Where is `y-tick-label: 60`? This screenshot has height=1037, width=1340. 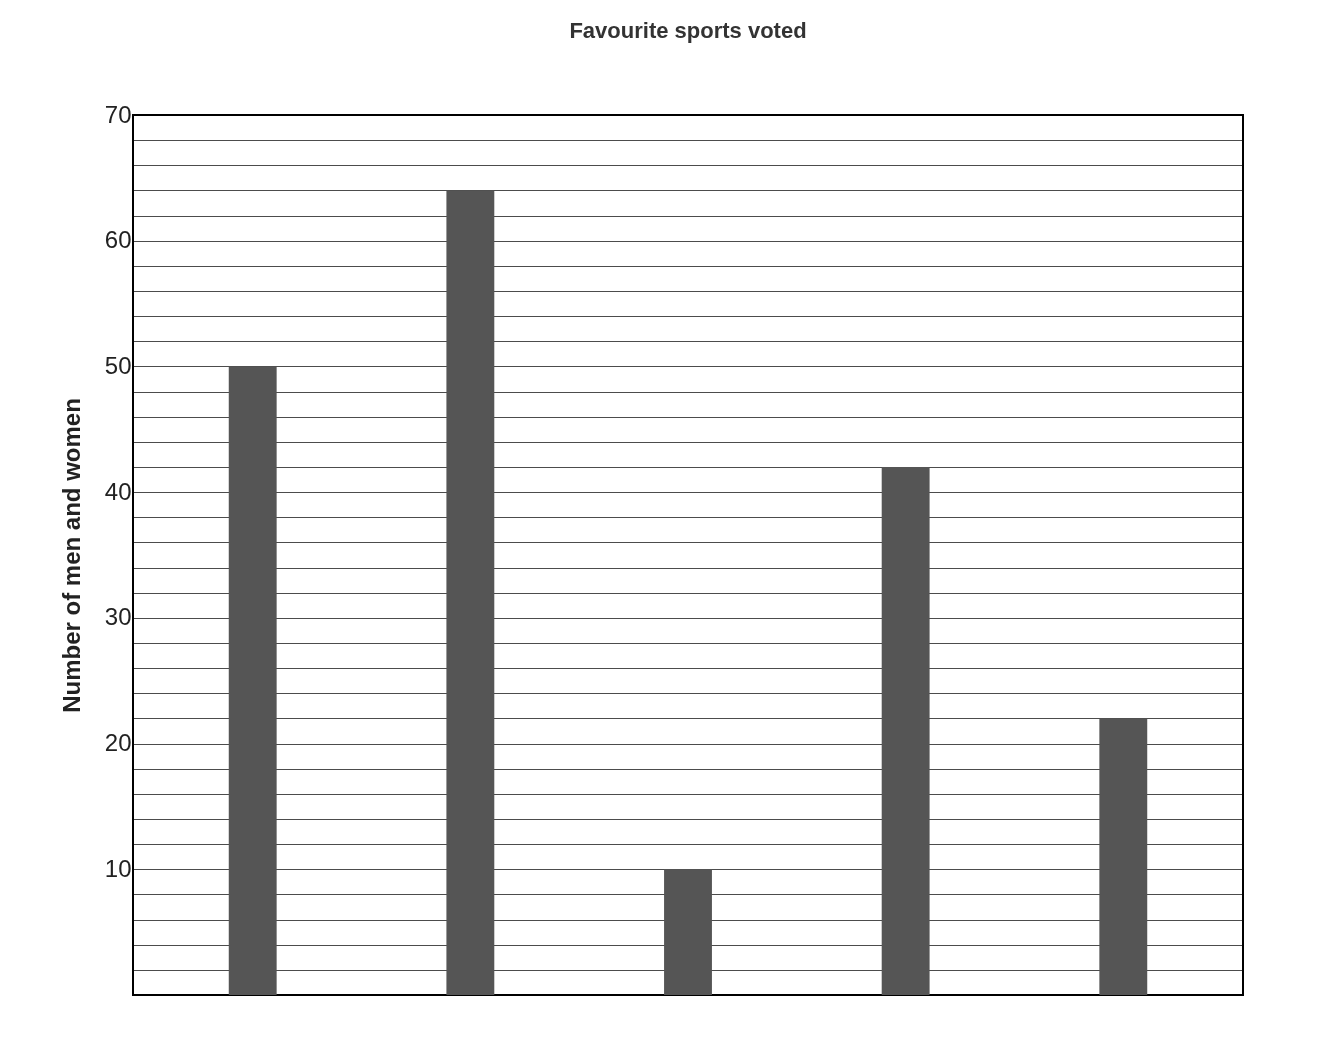 y-tick-label: 60 is located at coordinates (118, 240).